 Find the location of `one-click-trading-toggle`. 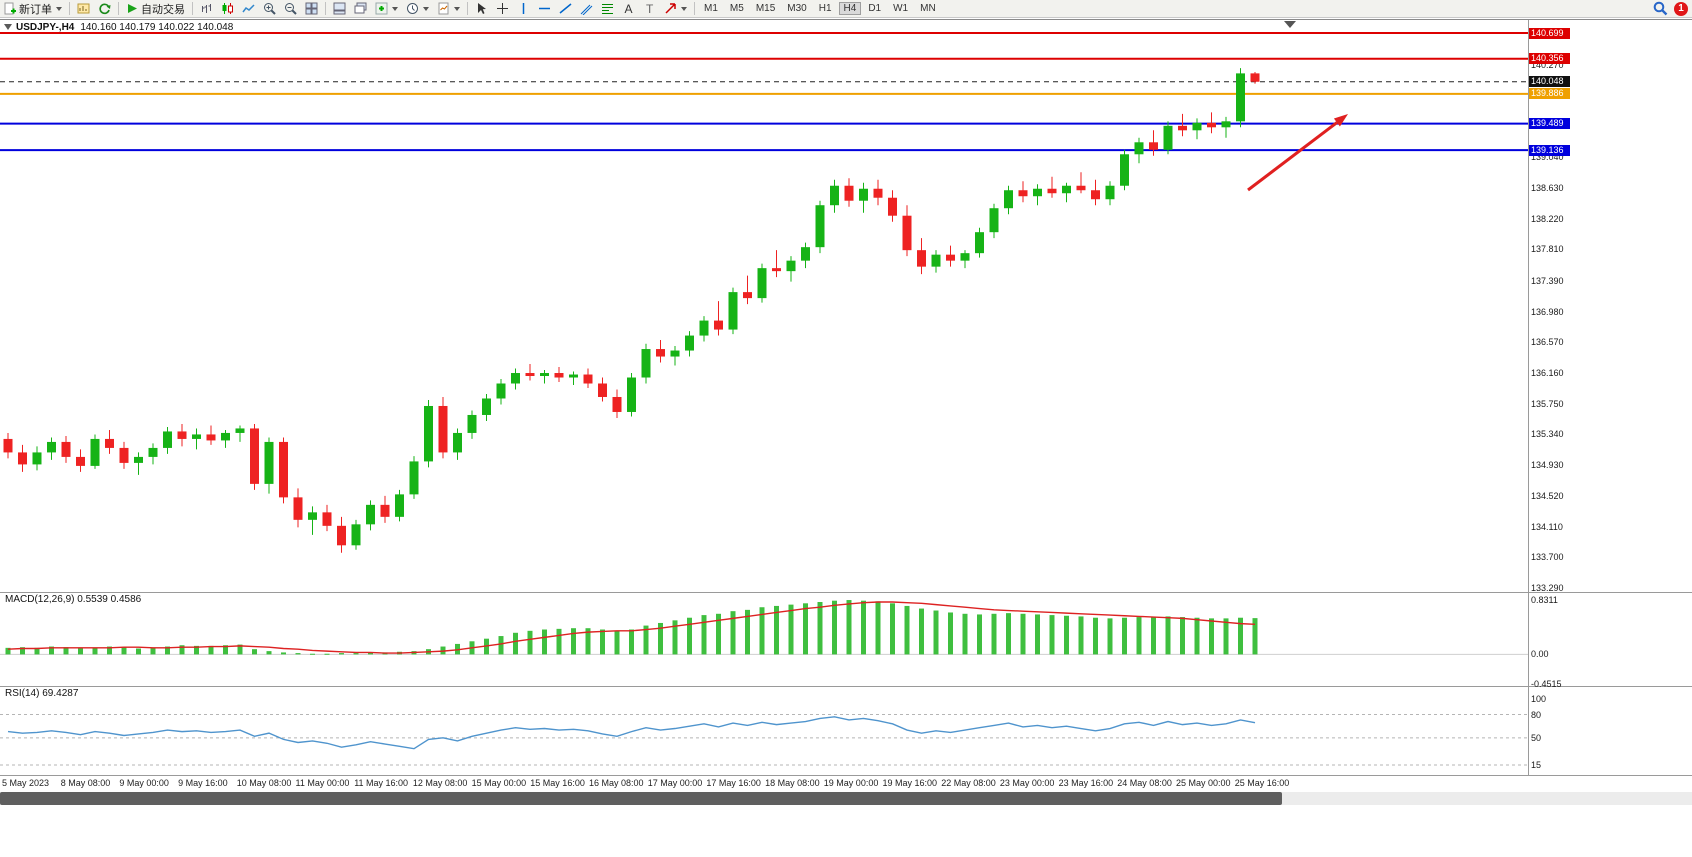

one-click-trading-toggle is located at coordinates (8, 27).